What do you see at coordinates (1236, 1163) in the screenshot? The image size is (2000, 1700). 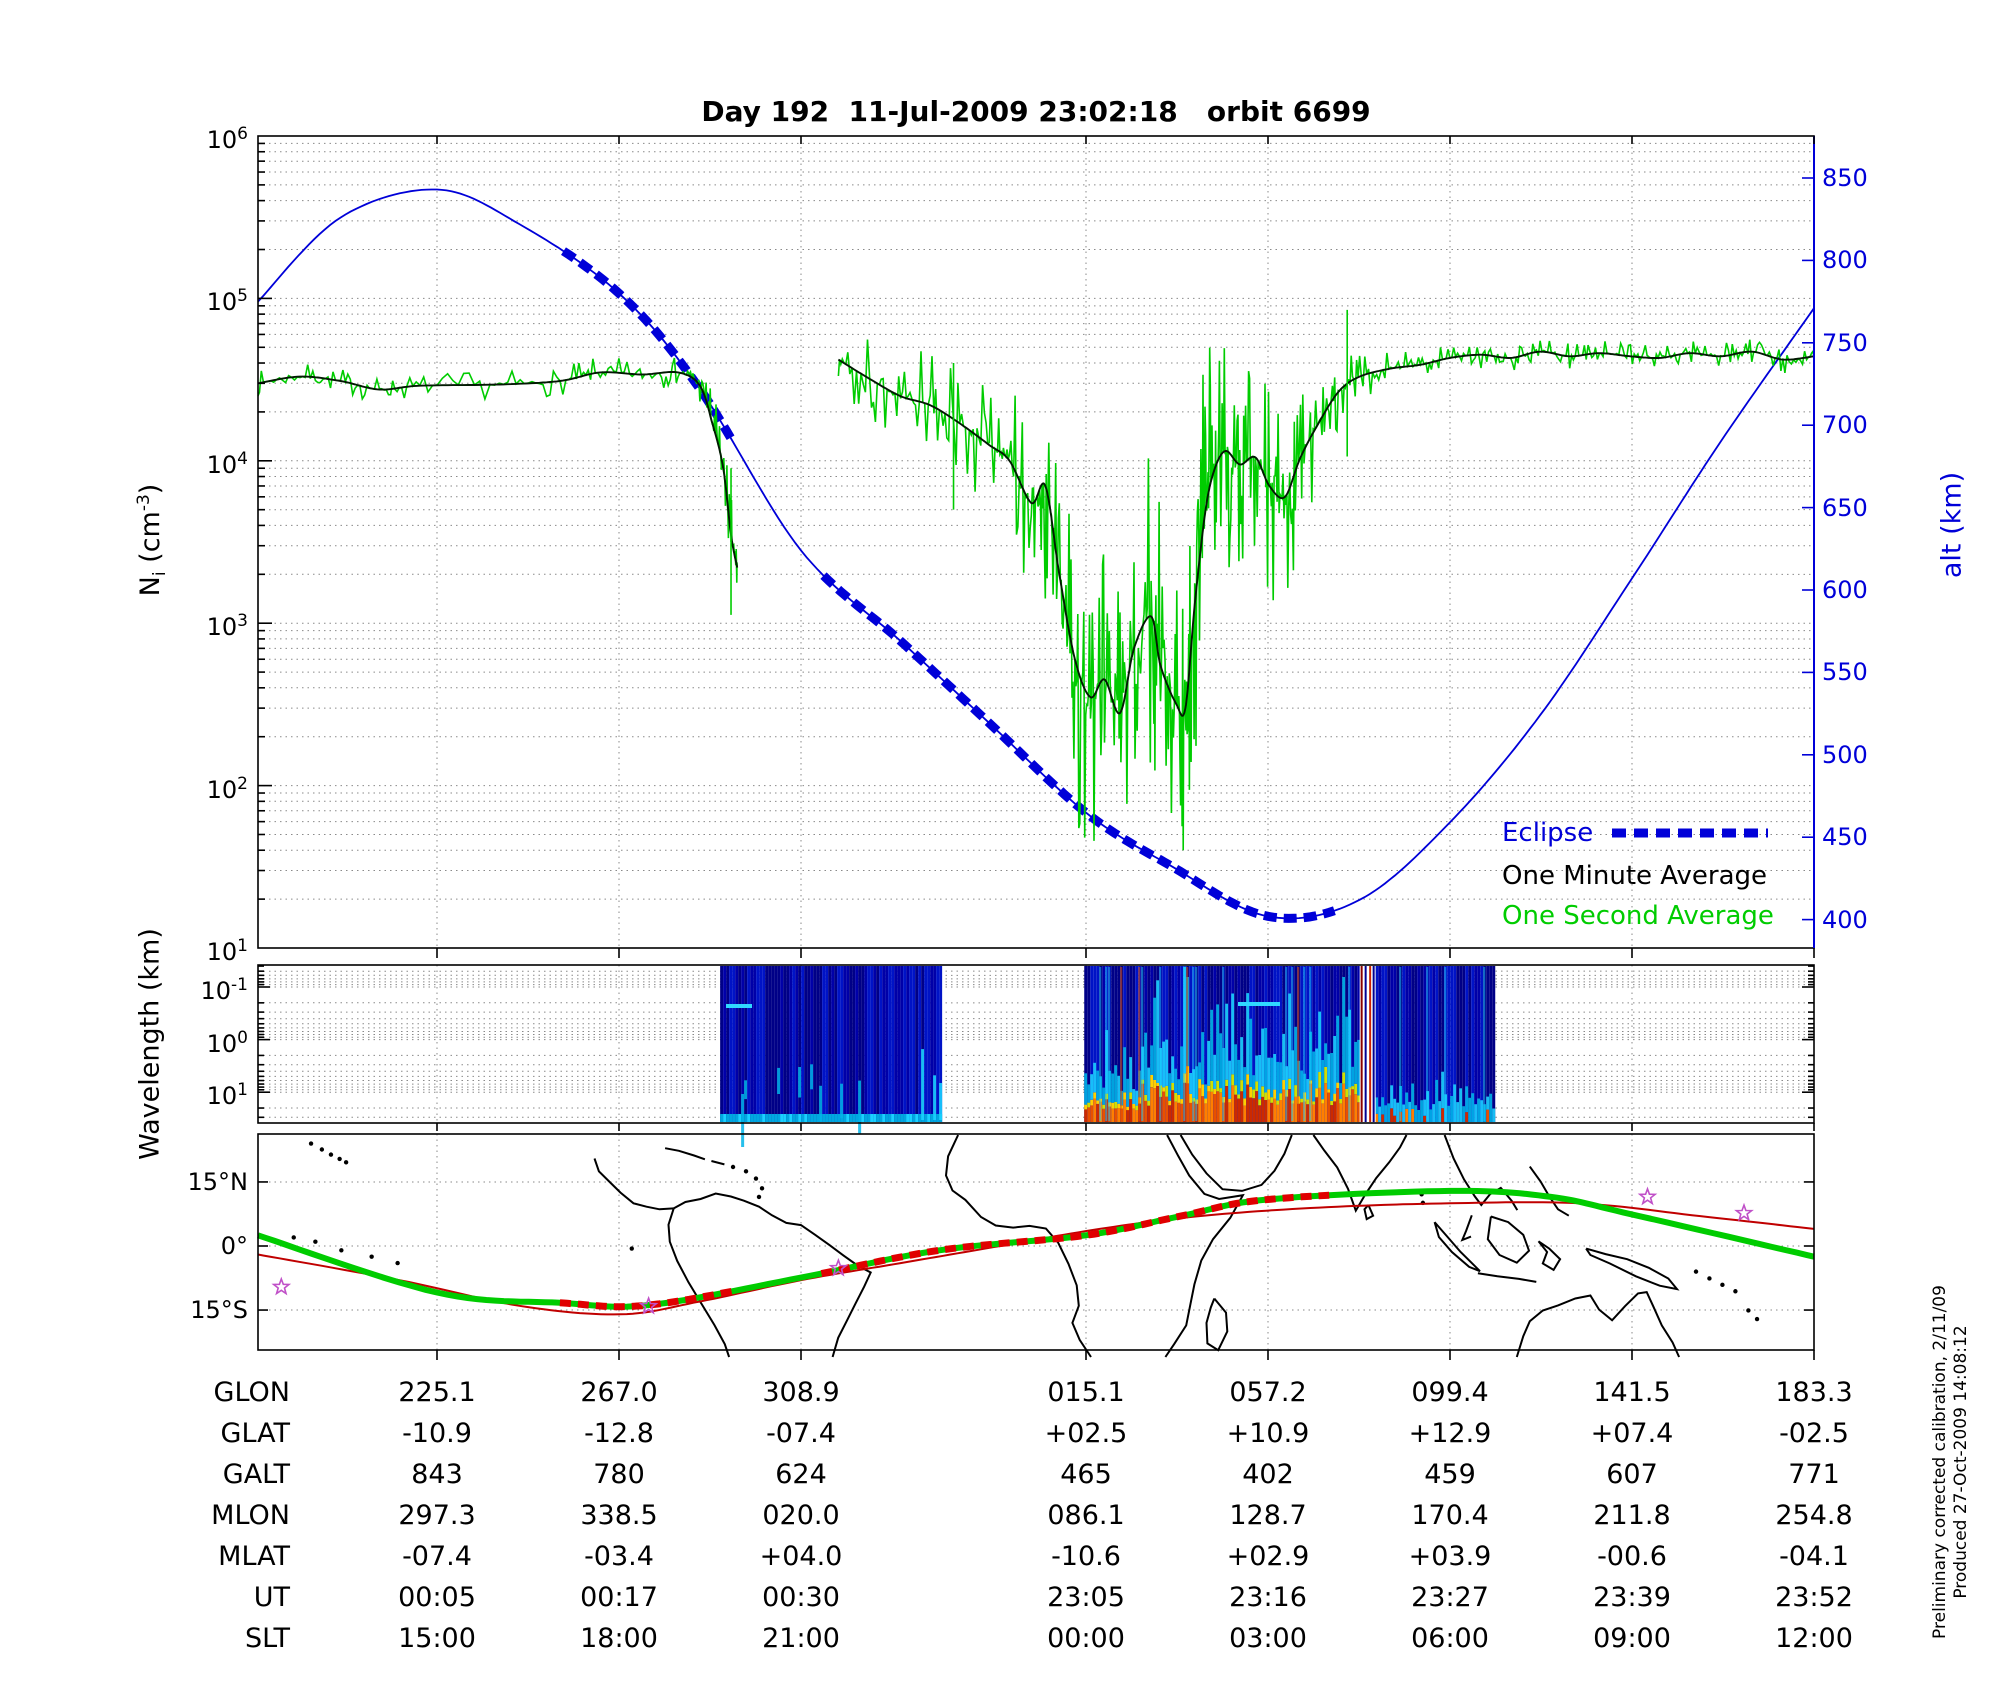 I see `coastline-arabia` at bounding box center [1236, 1163].